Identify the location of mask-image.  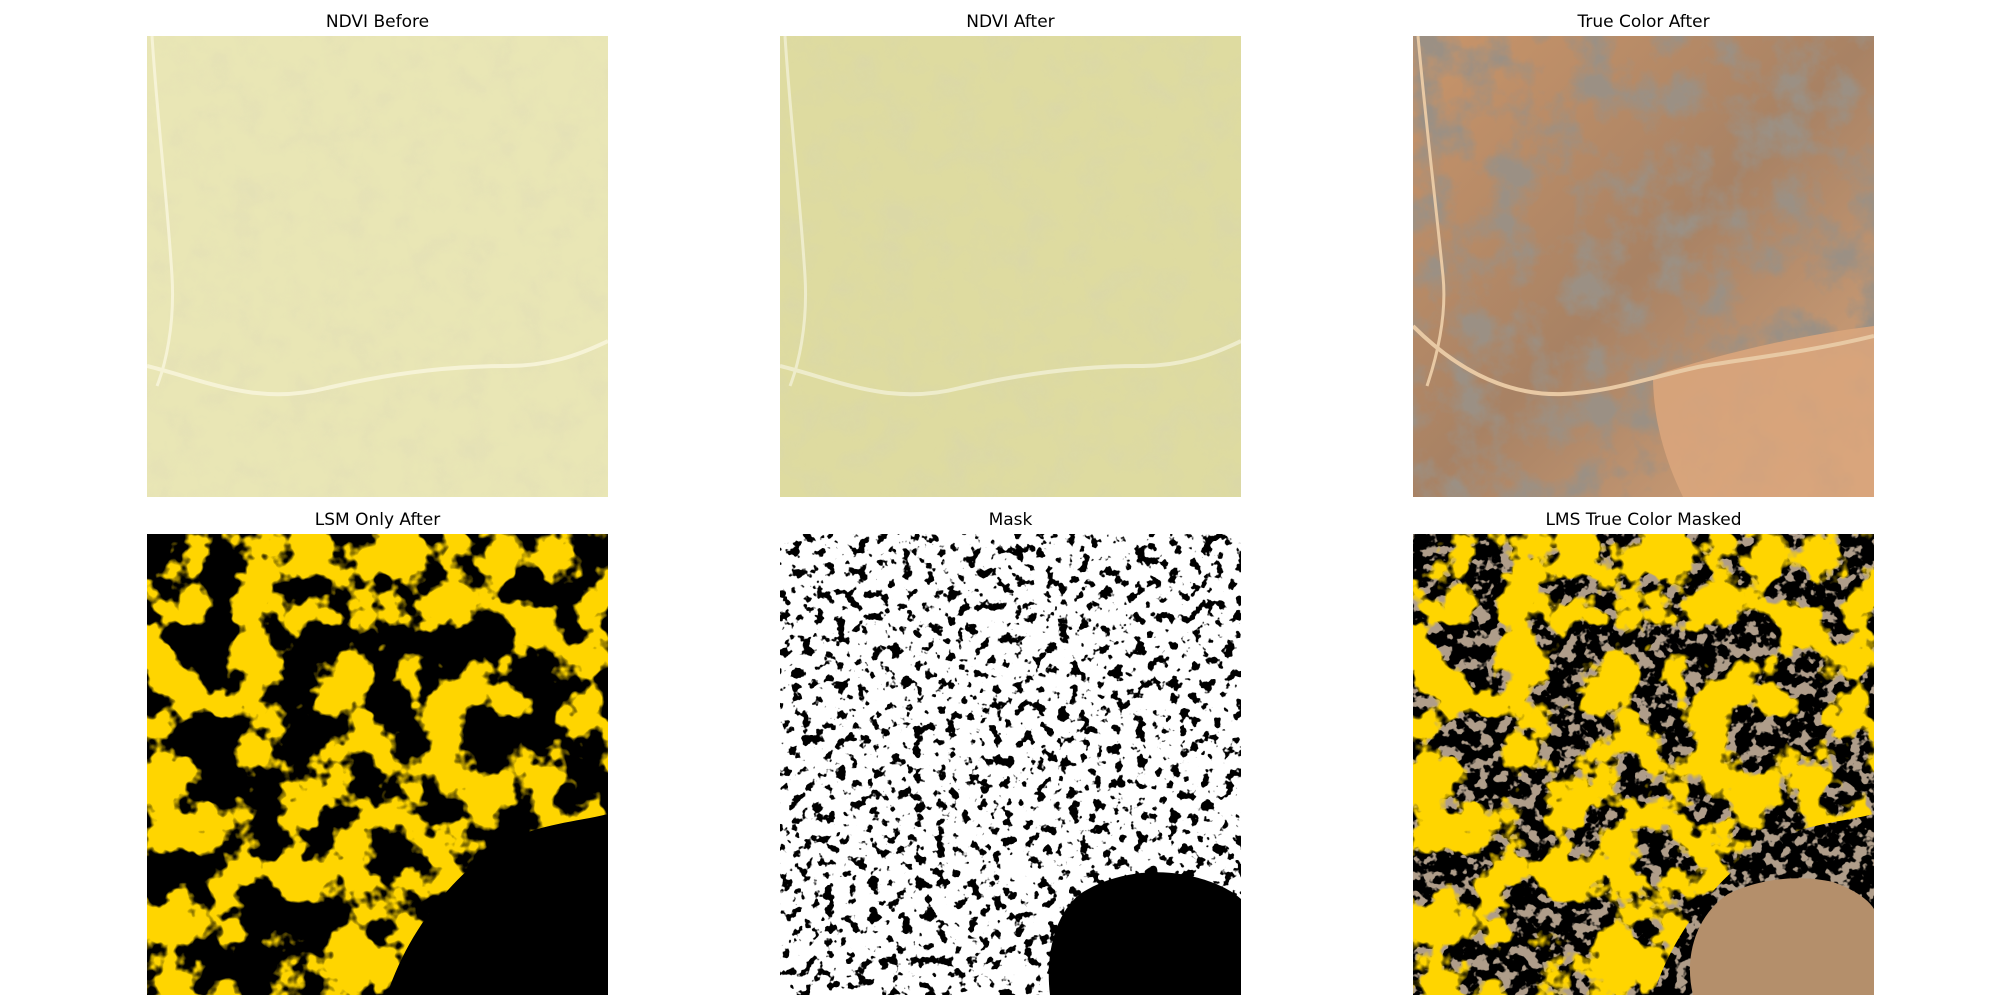
(1010, 764).